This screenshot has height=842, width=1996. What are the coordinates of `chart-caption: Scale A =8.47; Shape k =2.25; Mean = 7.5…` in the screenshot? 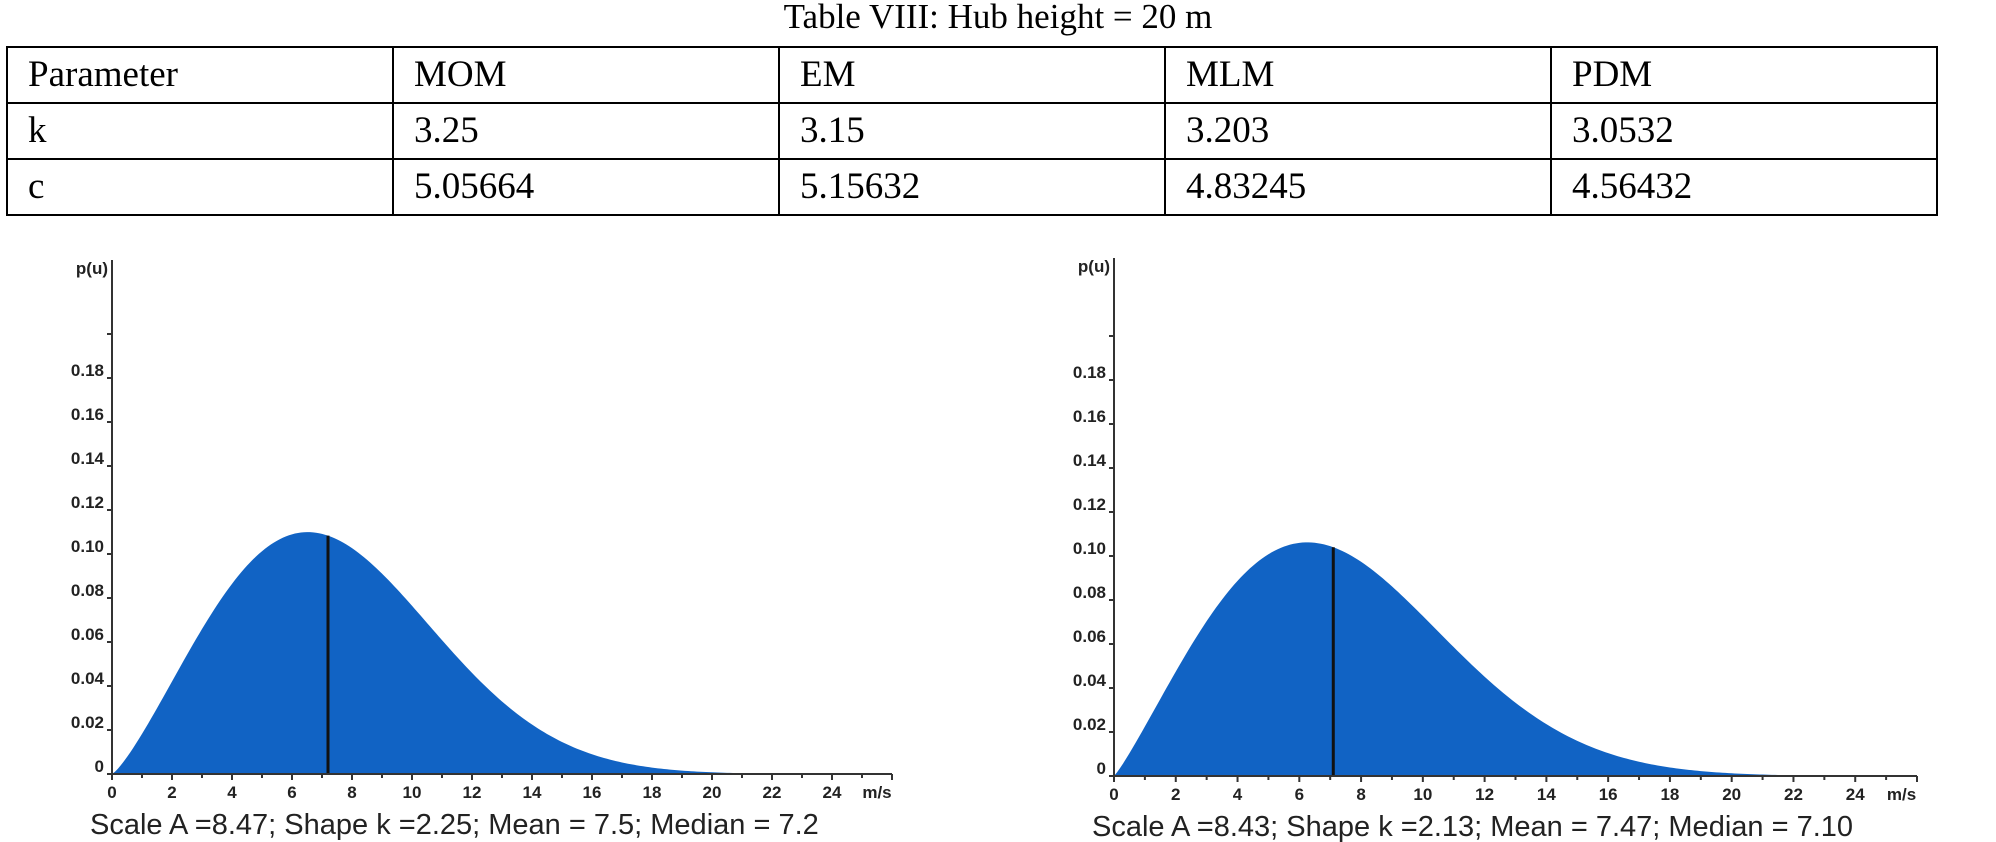 It's located at (454, 825).